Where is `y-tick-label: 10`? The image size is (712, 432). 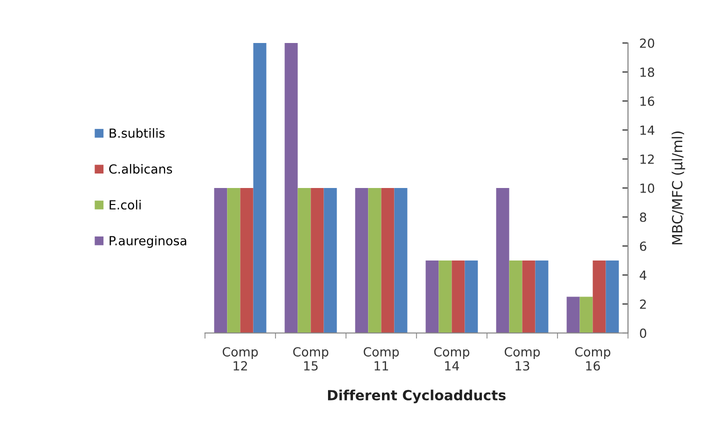
y-tick-label: 10 is located at coordinates (647, 188).